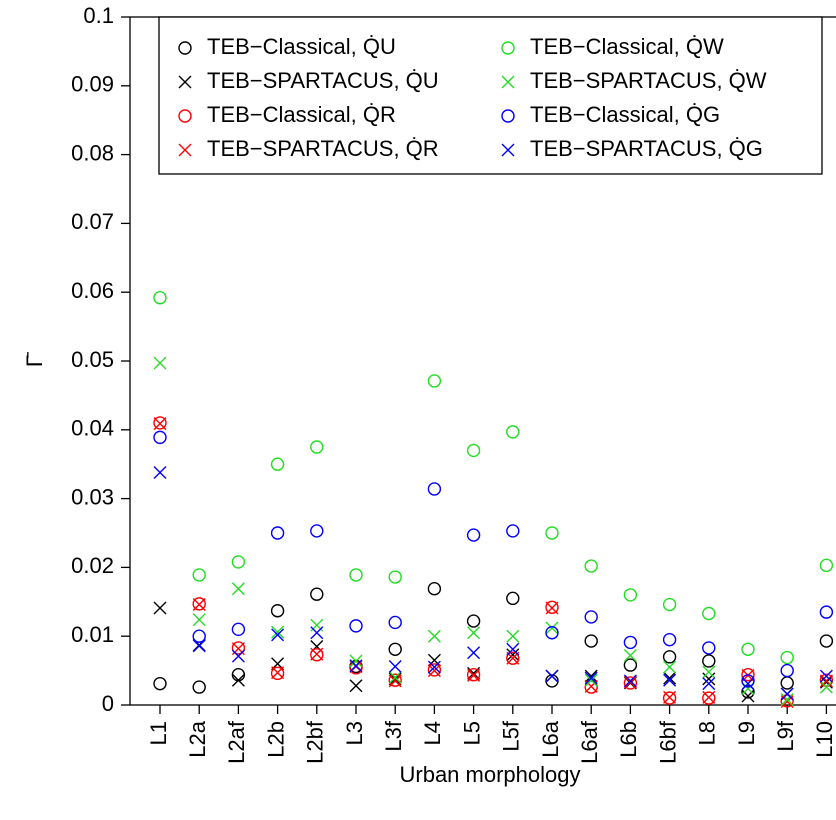  What do you see at coordinates (432, 733) in the screenshot?
I see `x-tick-label: L4` at bounding box center [432, 733].